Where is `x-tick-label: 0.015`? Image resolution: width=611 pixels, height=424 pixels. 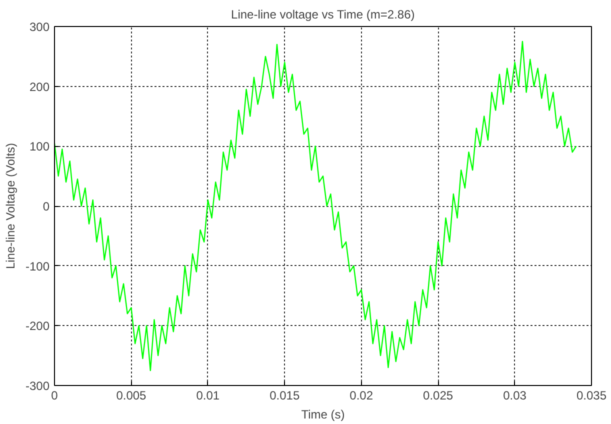
x-tick-label: 0.015 is located at coordinates (285, 395).